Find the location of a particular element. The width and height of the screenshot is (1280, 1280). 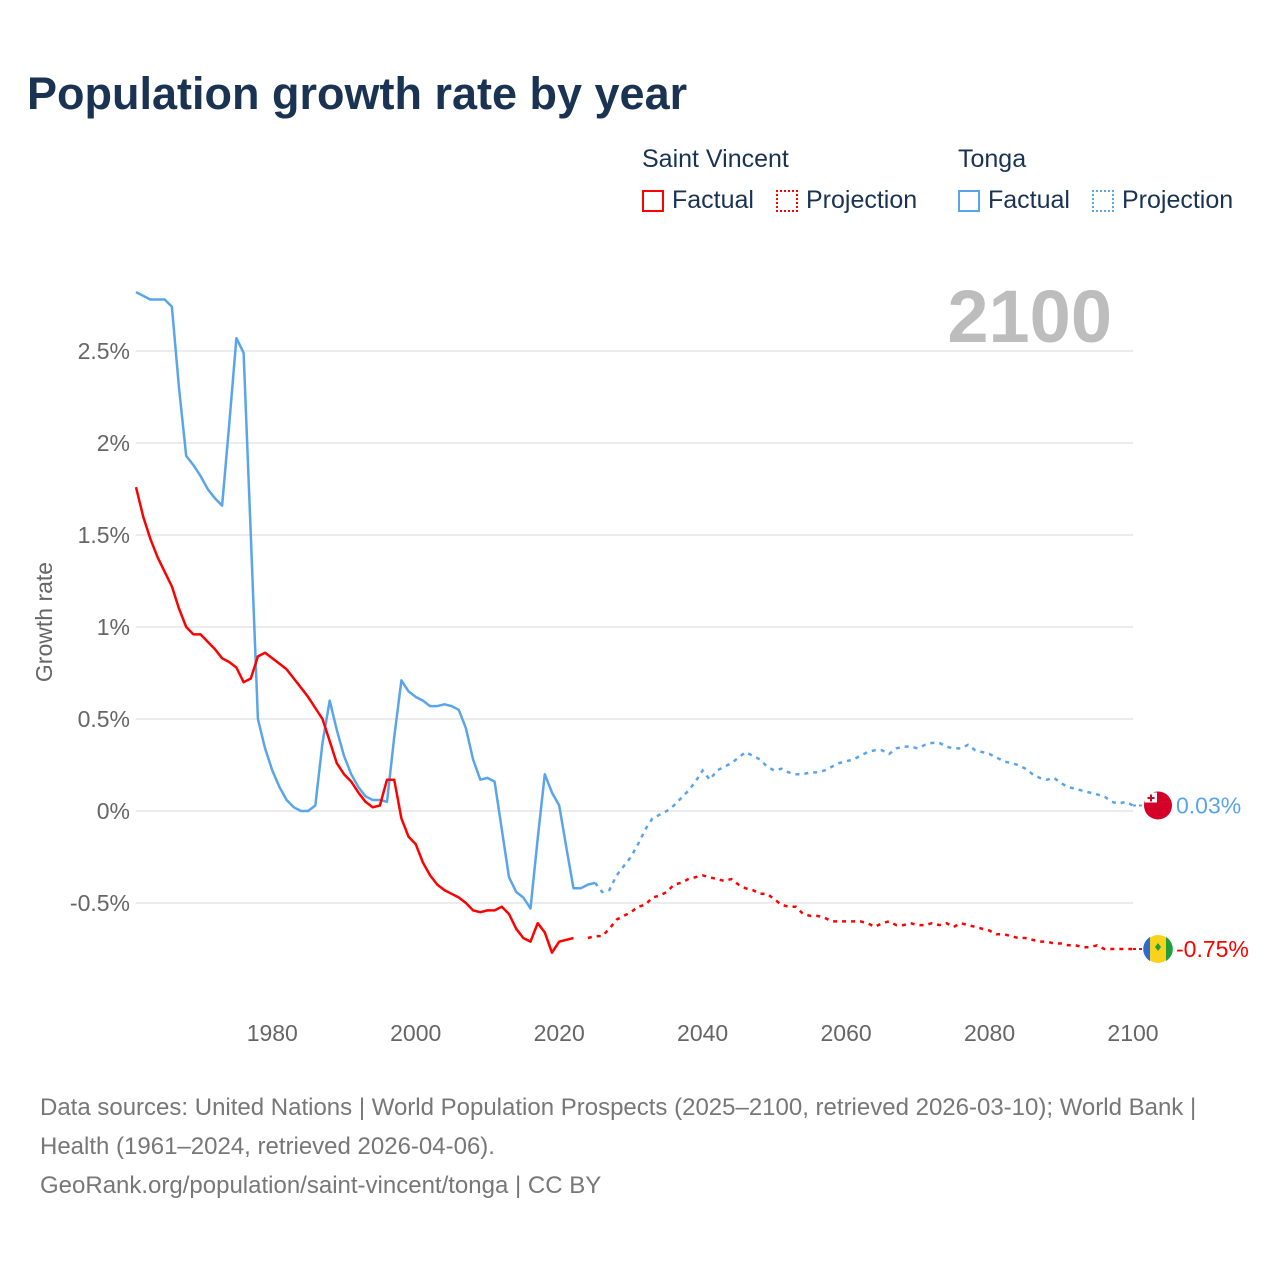

legend-group-tonga: Tonga is located at coordinates (992, 159).